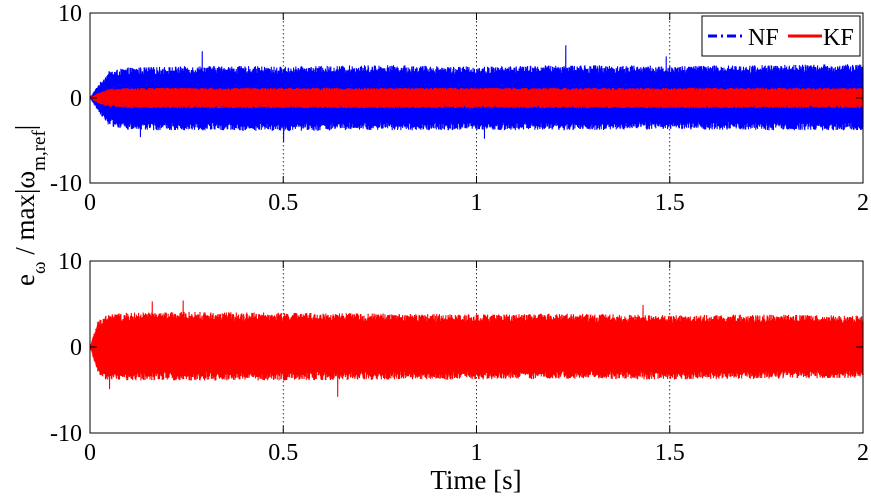 The image size is (871, 497). Describe the element at coordinates (70, 14) in the screenshot. I see `top-y-tick-label: 10` at that location.